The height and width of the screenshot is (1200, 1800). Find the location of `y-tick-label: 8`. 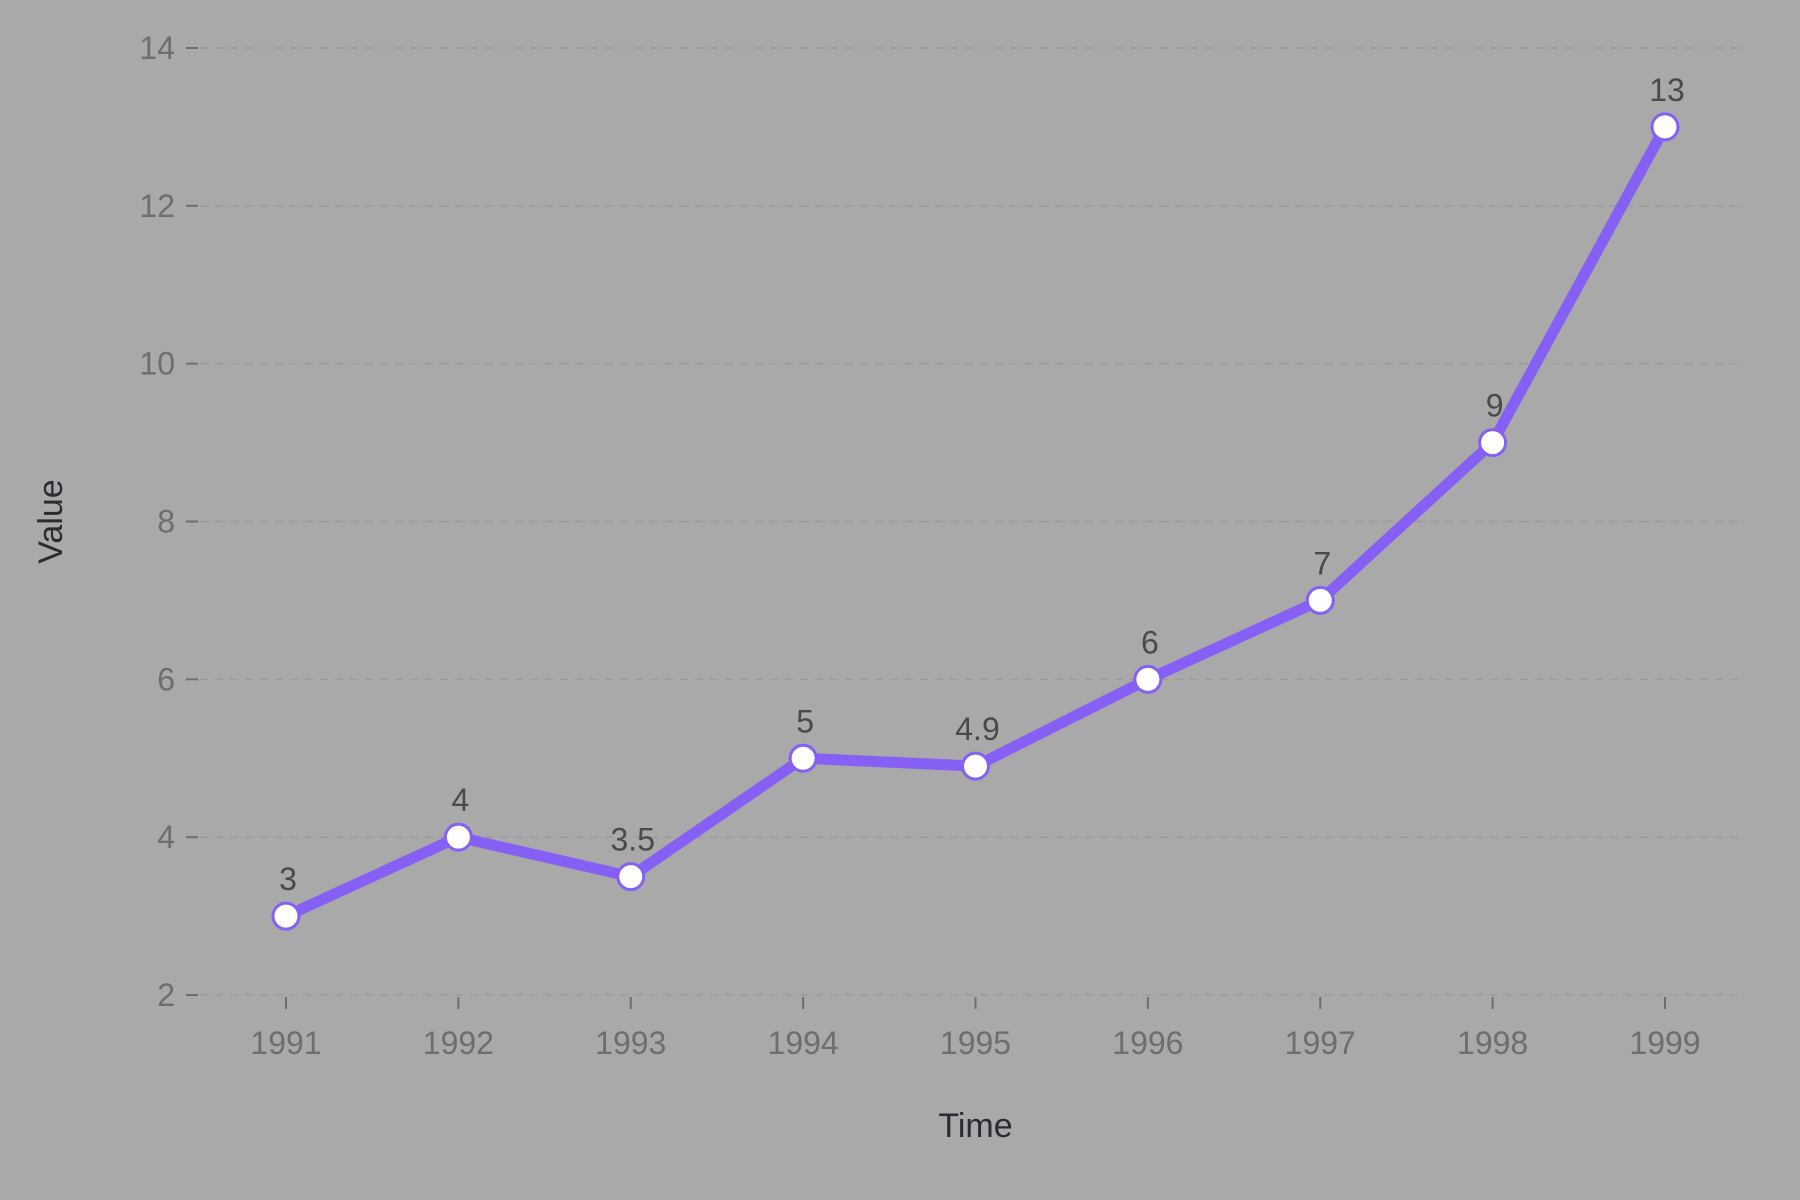

y-tick-label: 8 is located at coordinates (166, 522).